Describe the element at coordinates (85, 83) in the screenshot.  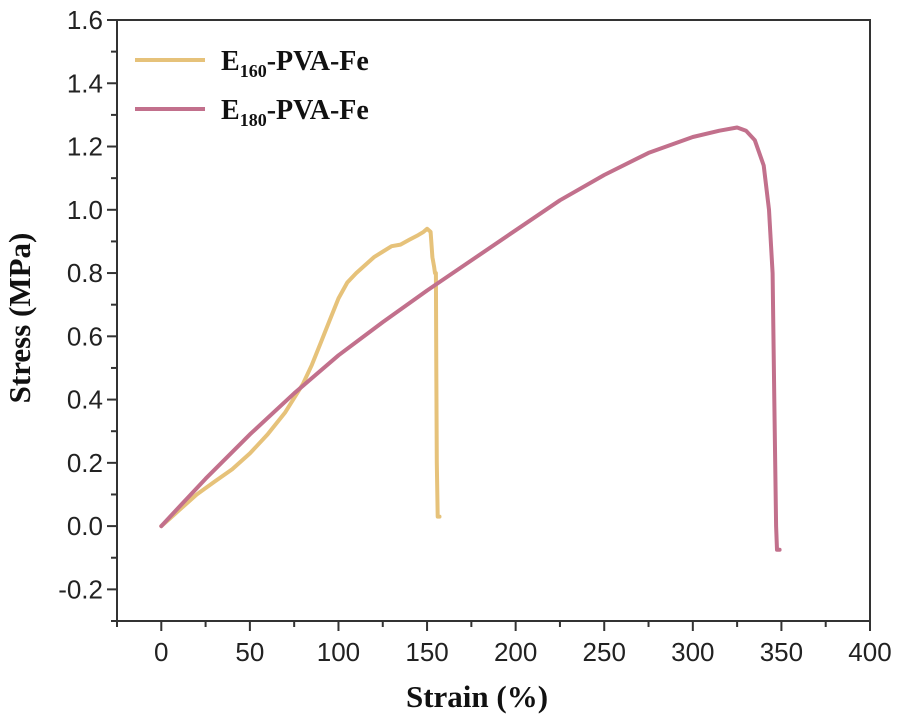
I see `y-tick-label: 1.4` at that location.